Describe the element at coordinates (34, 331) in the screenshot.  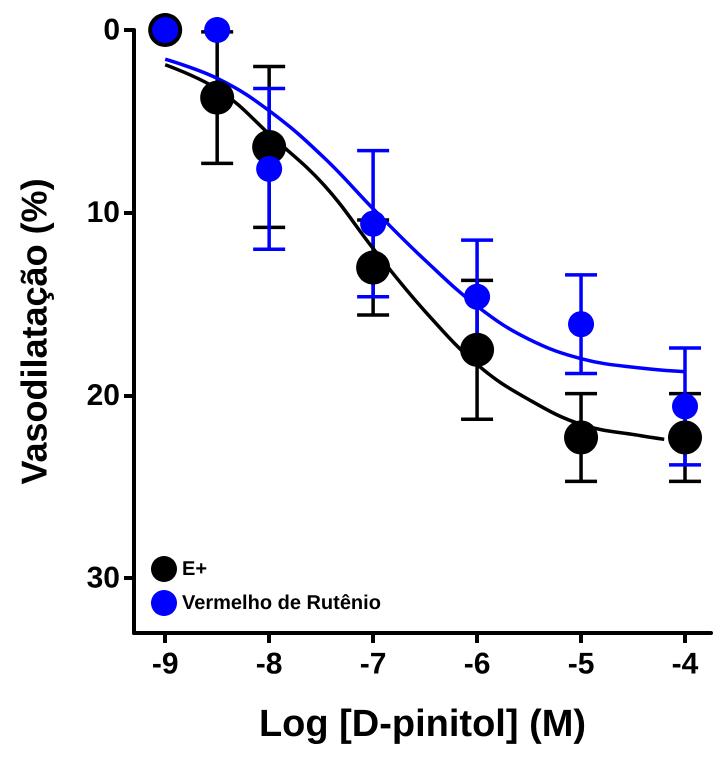
I see `y-axis-title: Vasodilatação (%)` at that location.